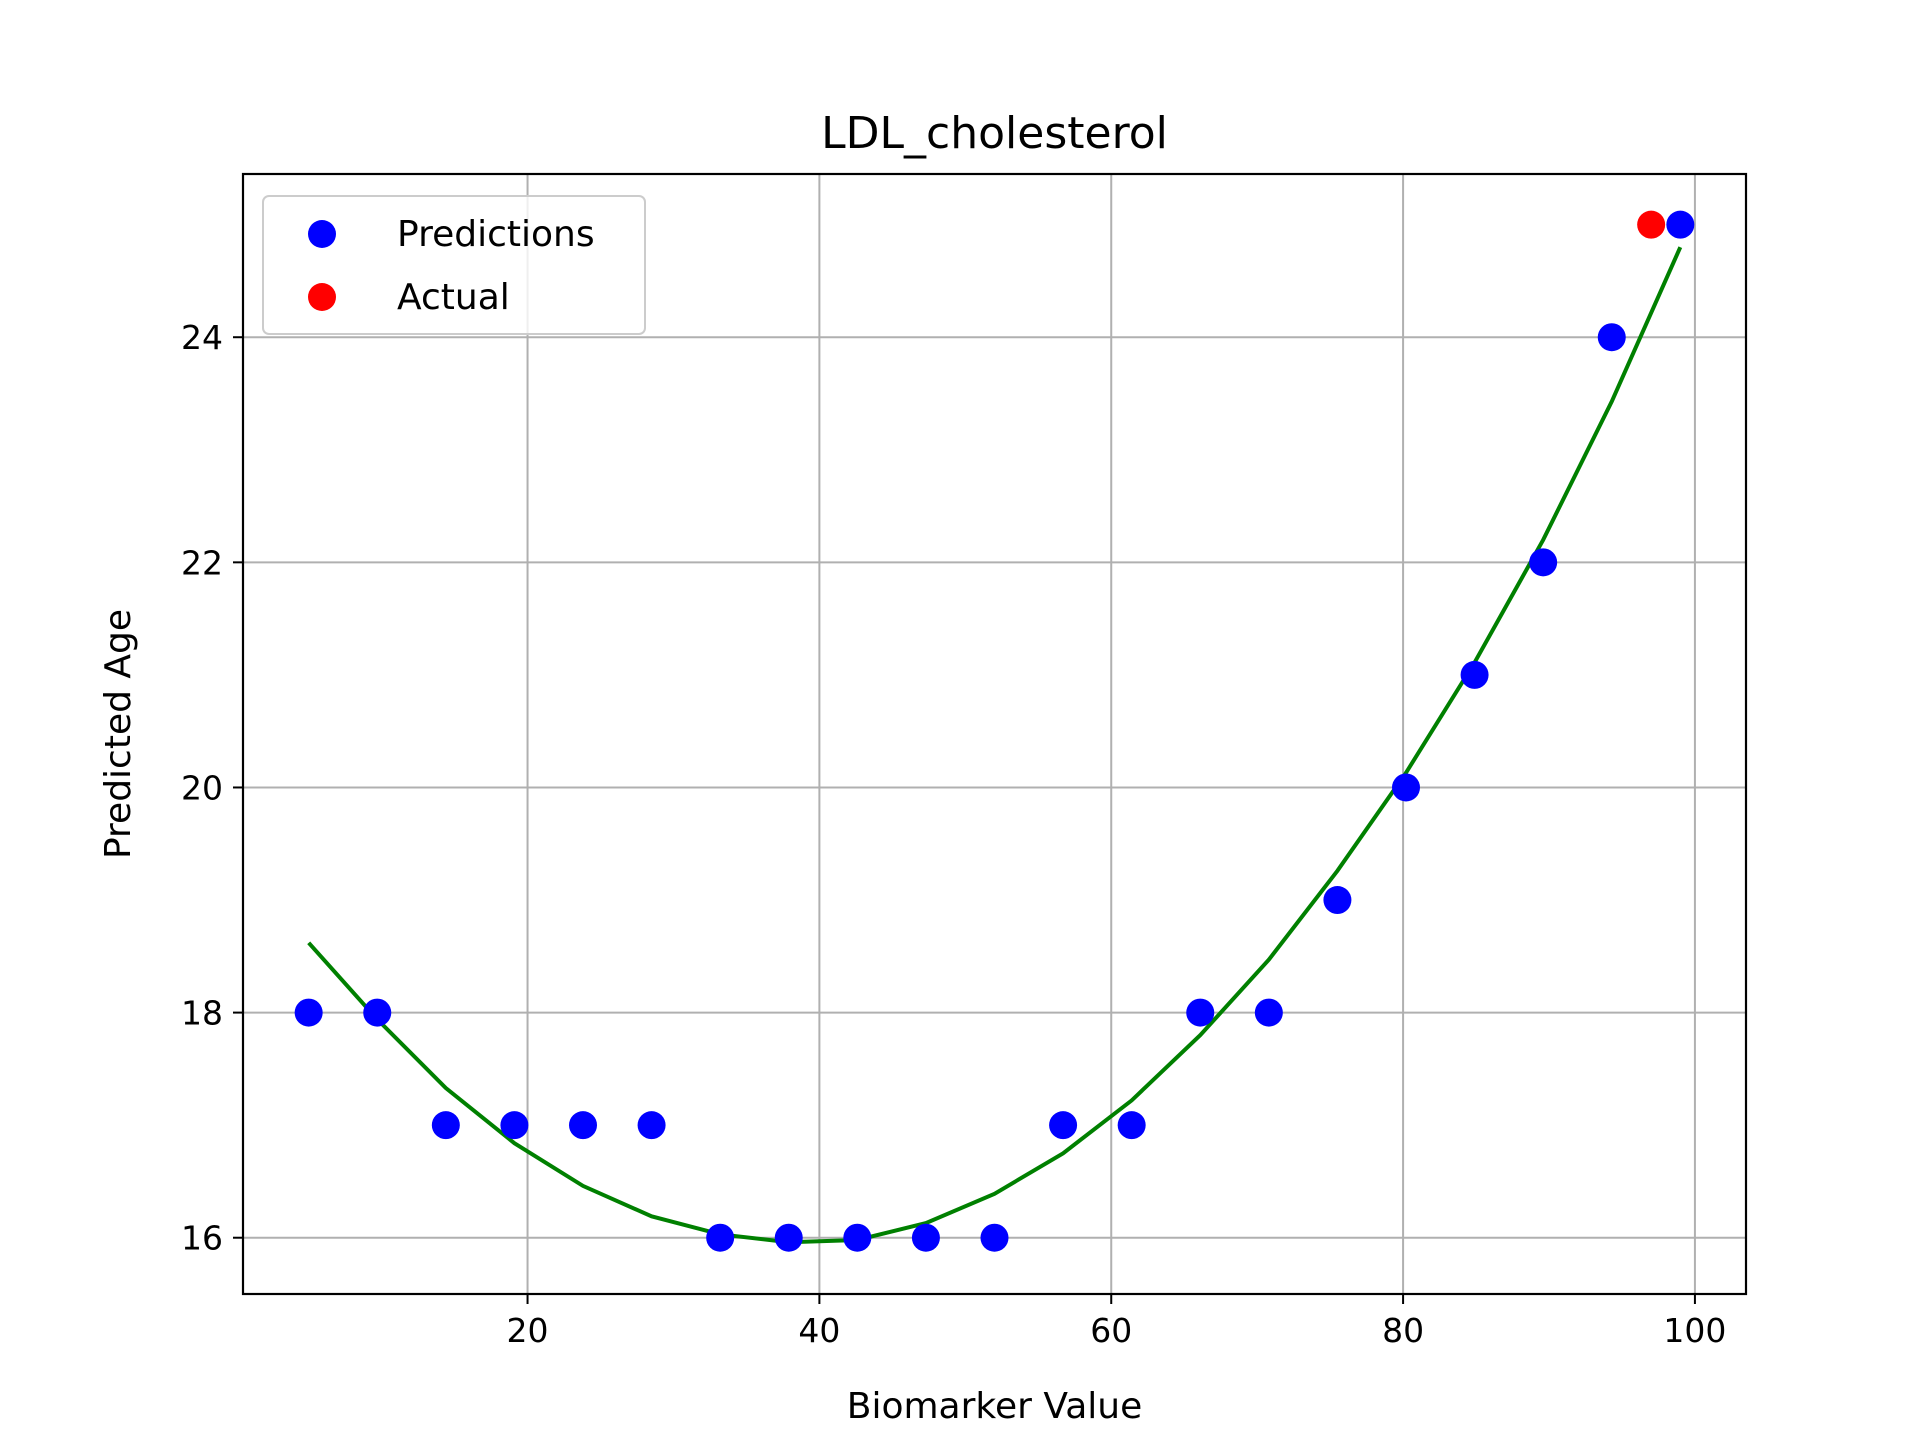 Image resolution: width=1920 pixels, height=1440 pixels. I want to click on x-axis-label: Biomarker Value, so click(994, 1406).